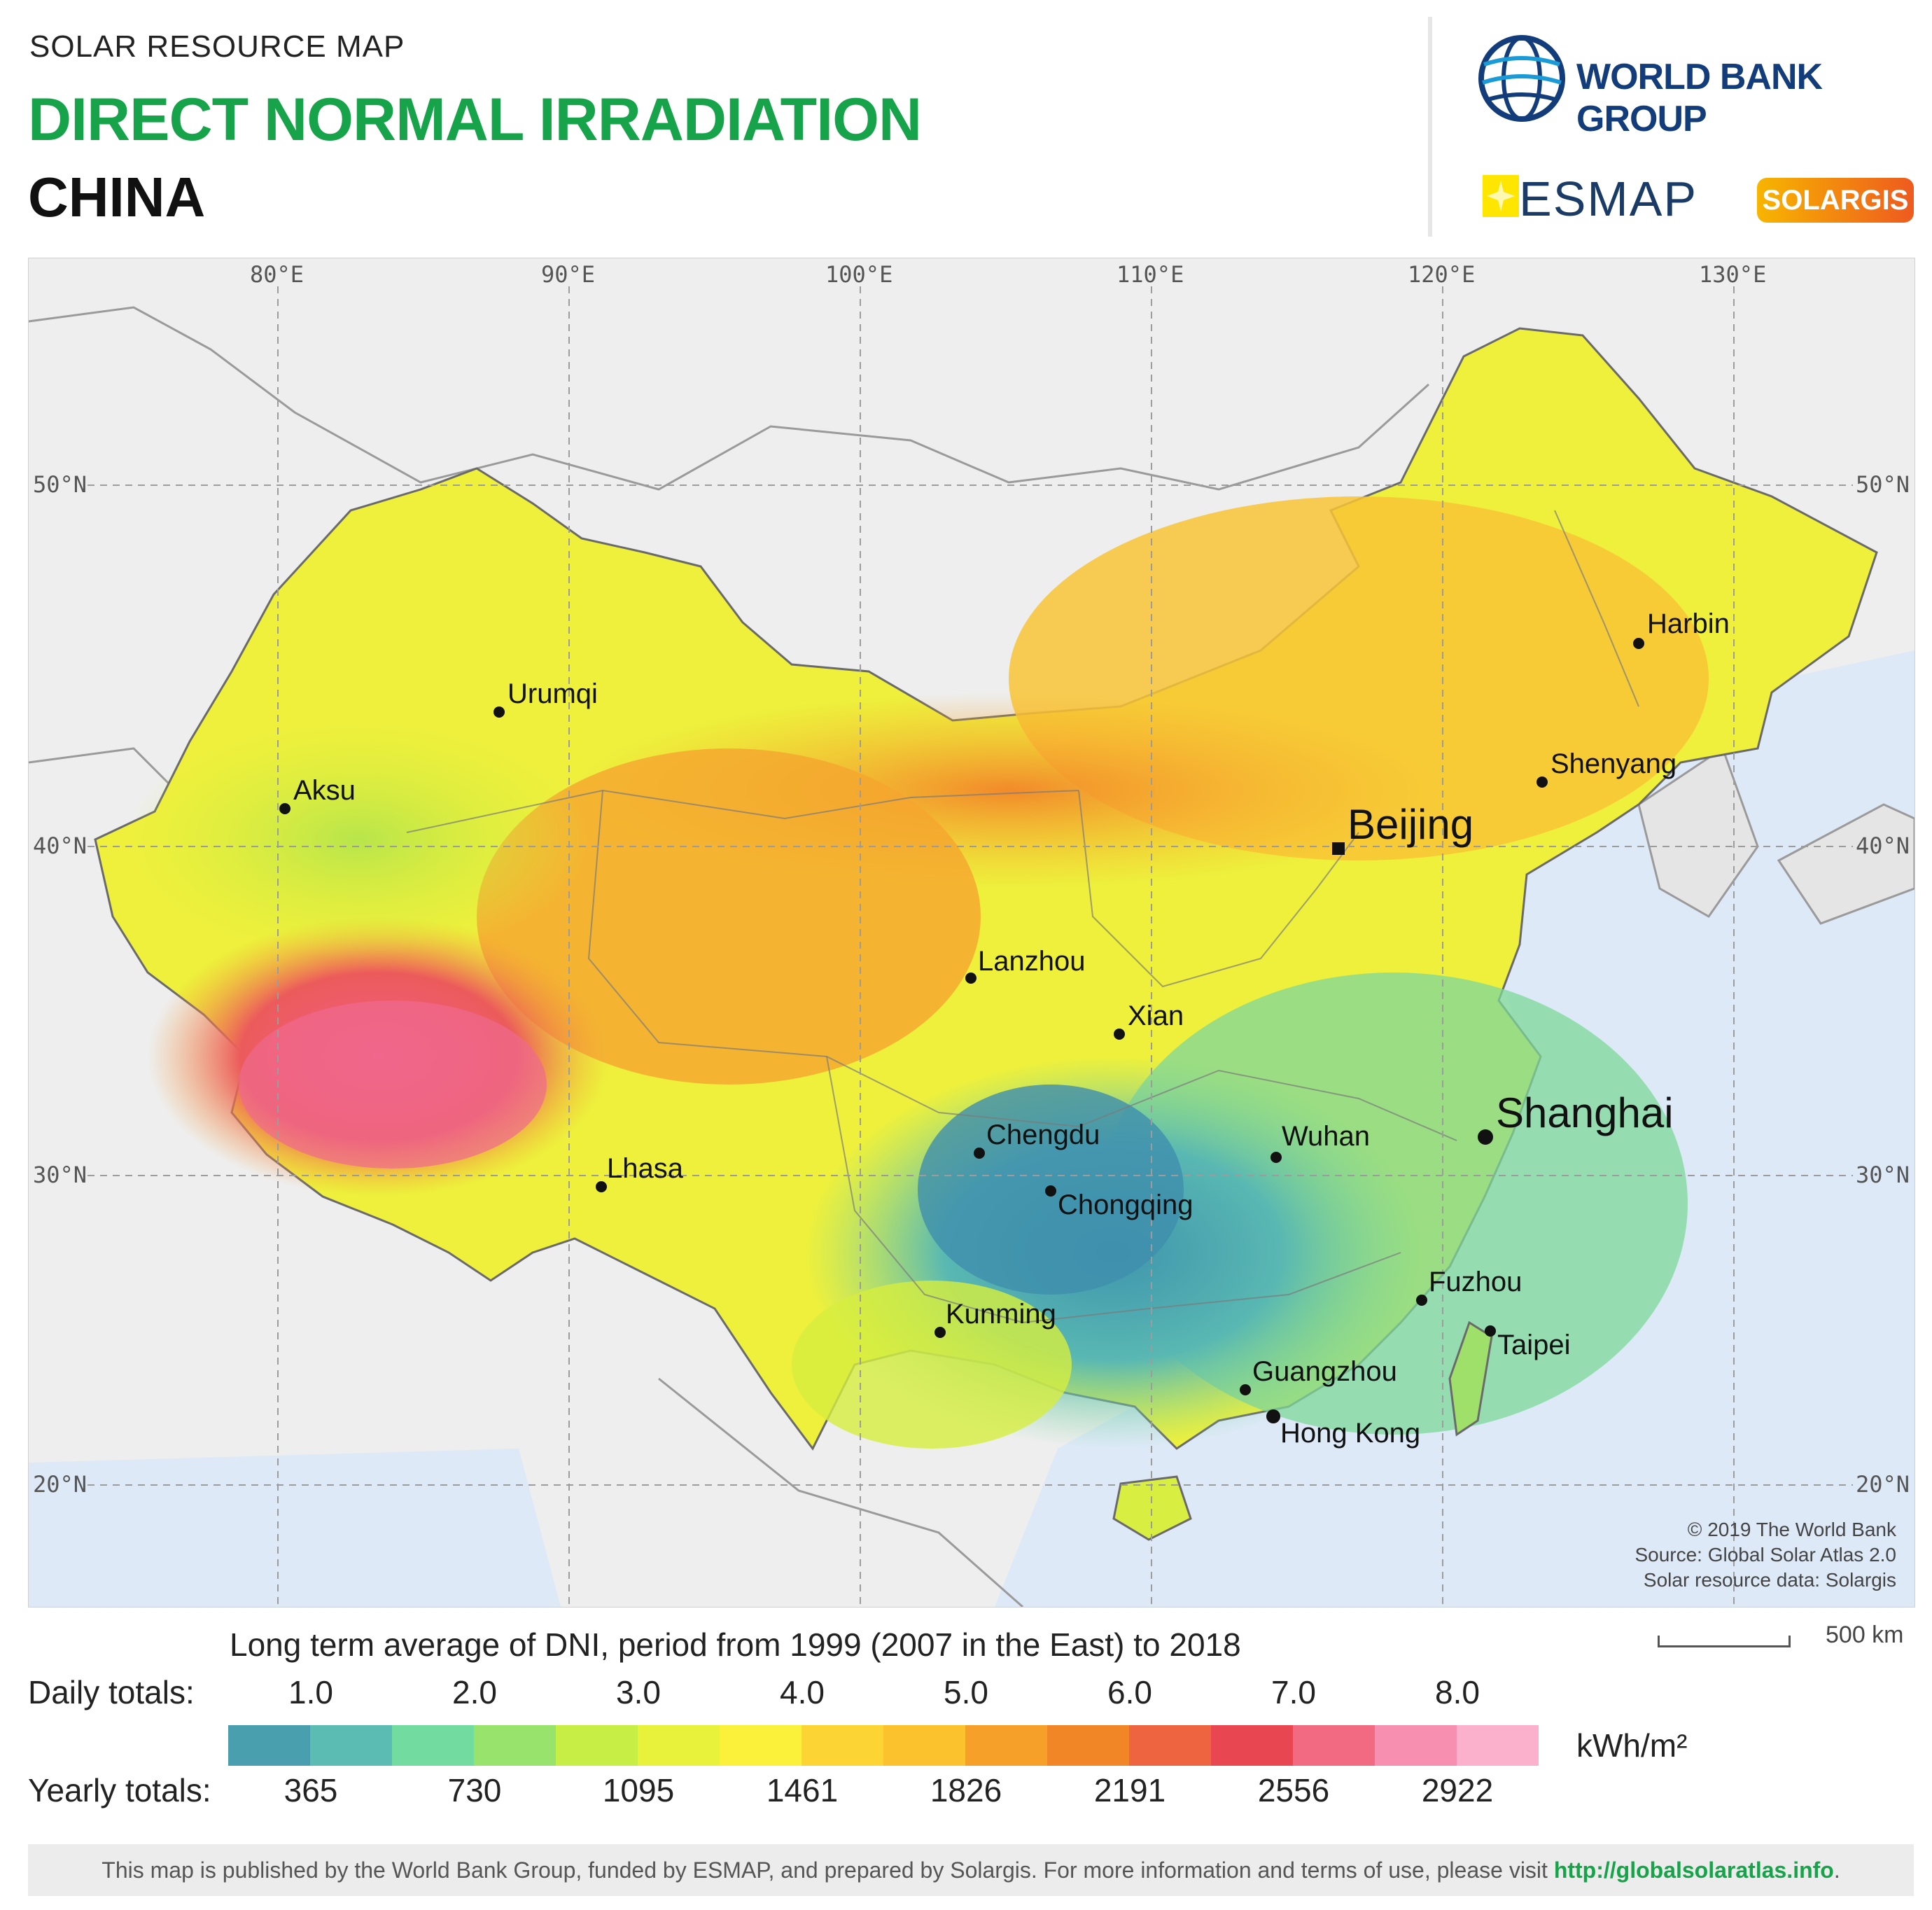 Image resolution: width=1932 pixels, height=1910 pixels. What do you see at coordinates (802, 1692) in the screenshot?
I see `daily-value: 4.0` at bounding box center [802, 1692].